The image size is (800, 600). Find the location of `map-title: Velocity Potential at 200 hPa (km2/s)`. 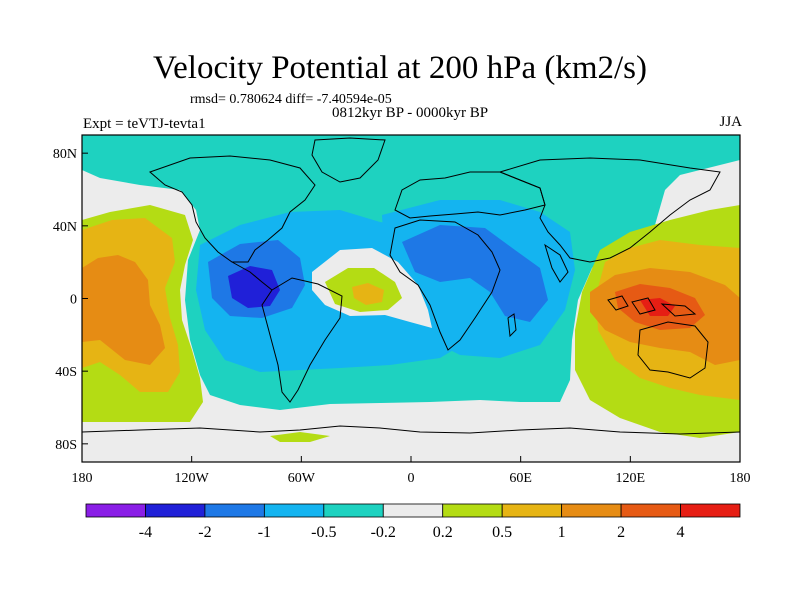

map-title: Velocity Potential at 200 hPa (km2/s) is located at coordinates (400, 68).